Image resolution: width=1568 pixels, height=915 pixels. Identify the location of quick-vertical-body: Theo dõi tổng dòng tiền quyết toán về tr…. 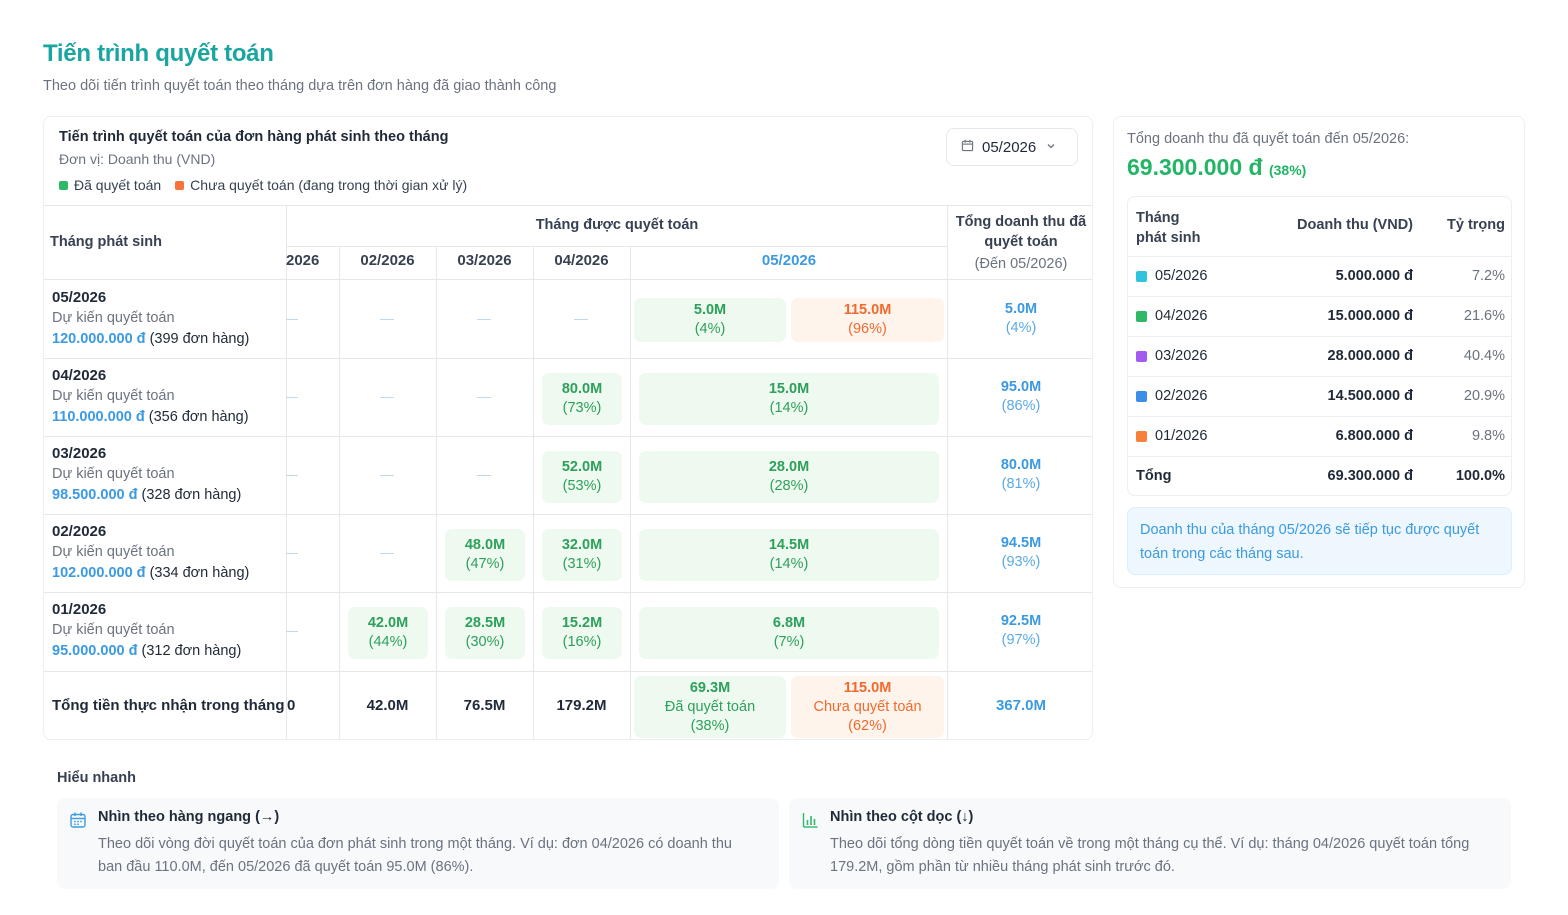
(1150, 855).